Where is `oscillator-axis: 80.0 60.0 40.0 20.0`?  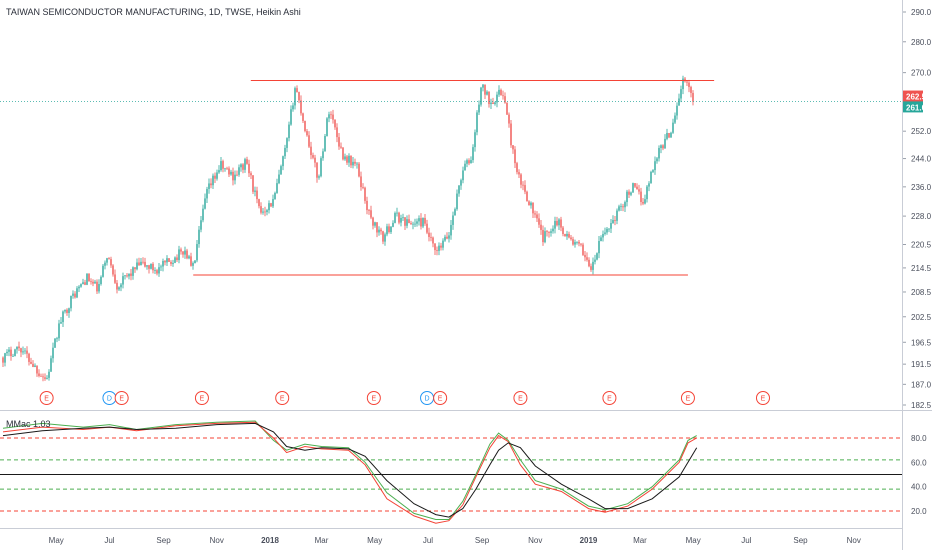
oscillator-axis: 80.0 60.0 40.0 20.0 is located at coordinates (919, 475).